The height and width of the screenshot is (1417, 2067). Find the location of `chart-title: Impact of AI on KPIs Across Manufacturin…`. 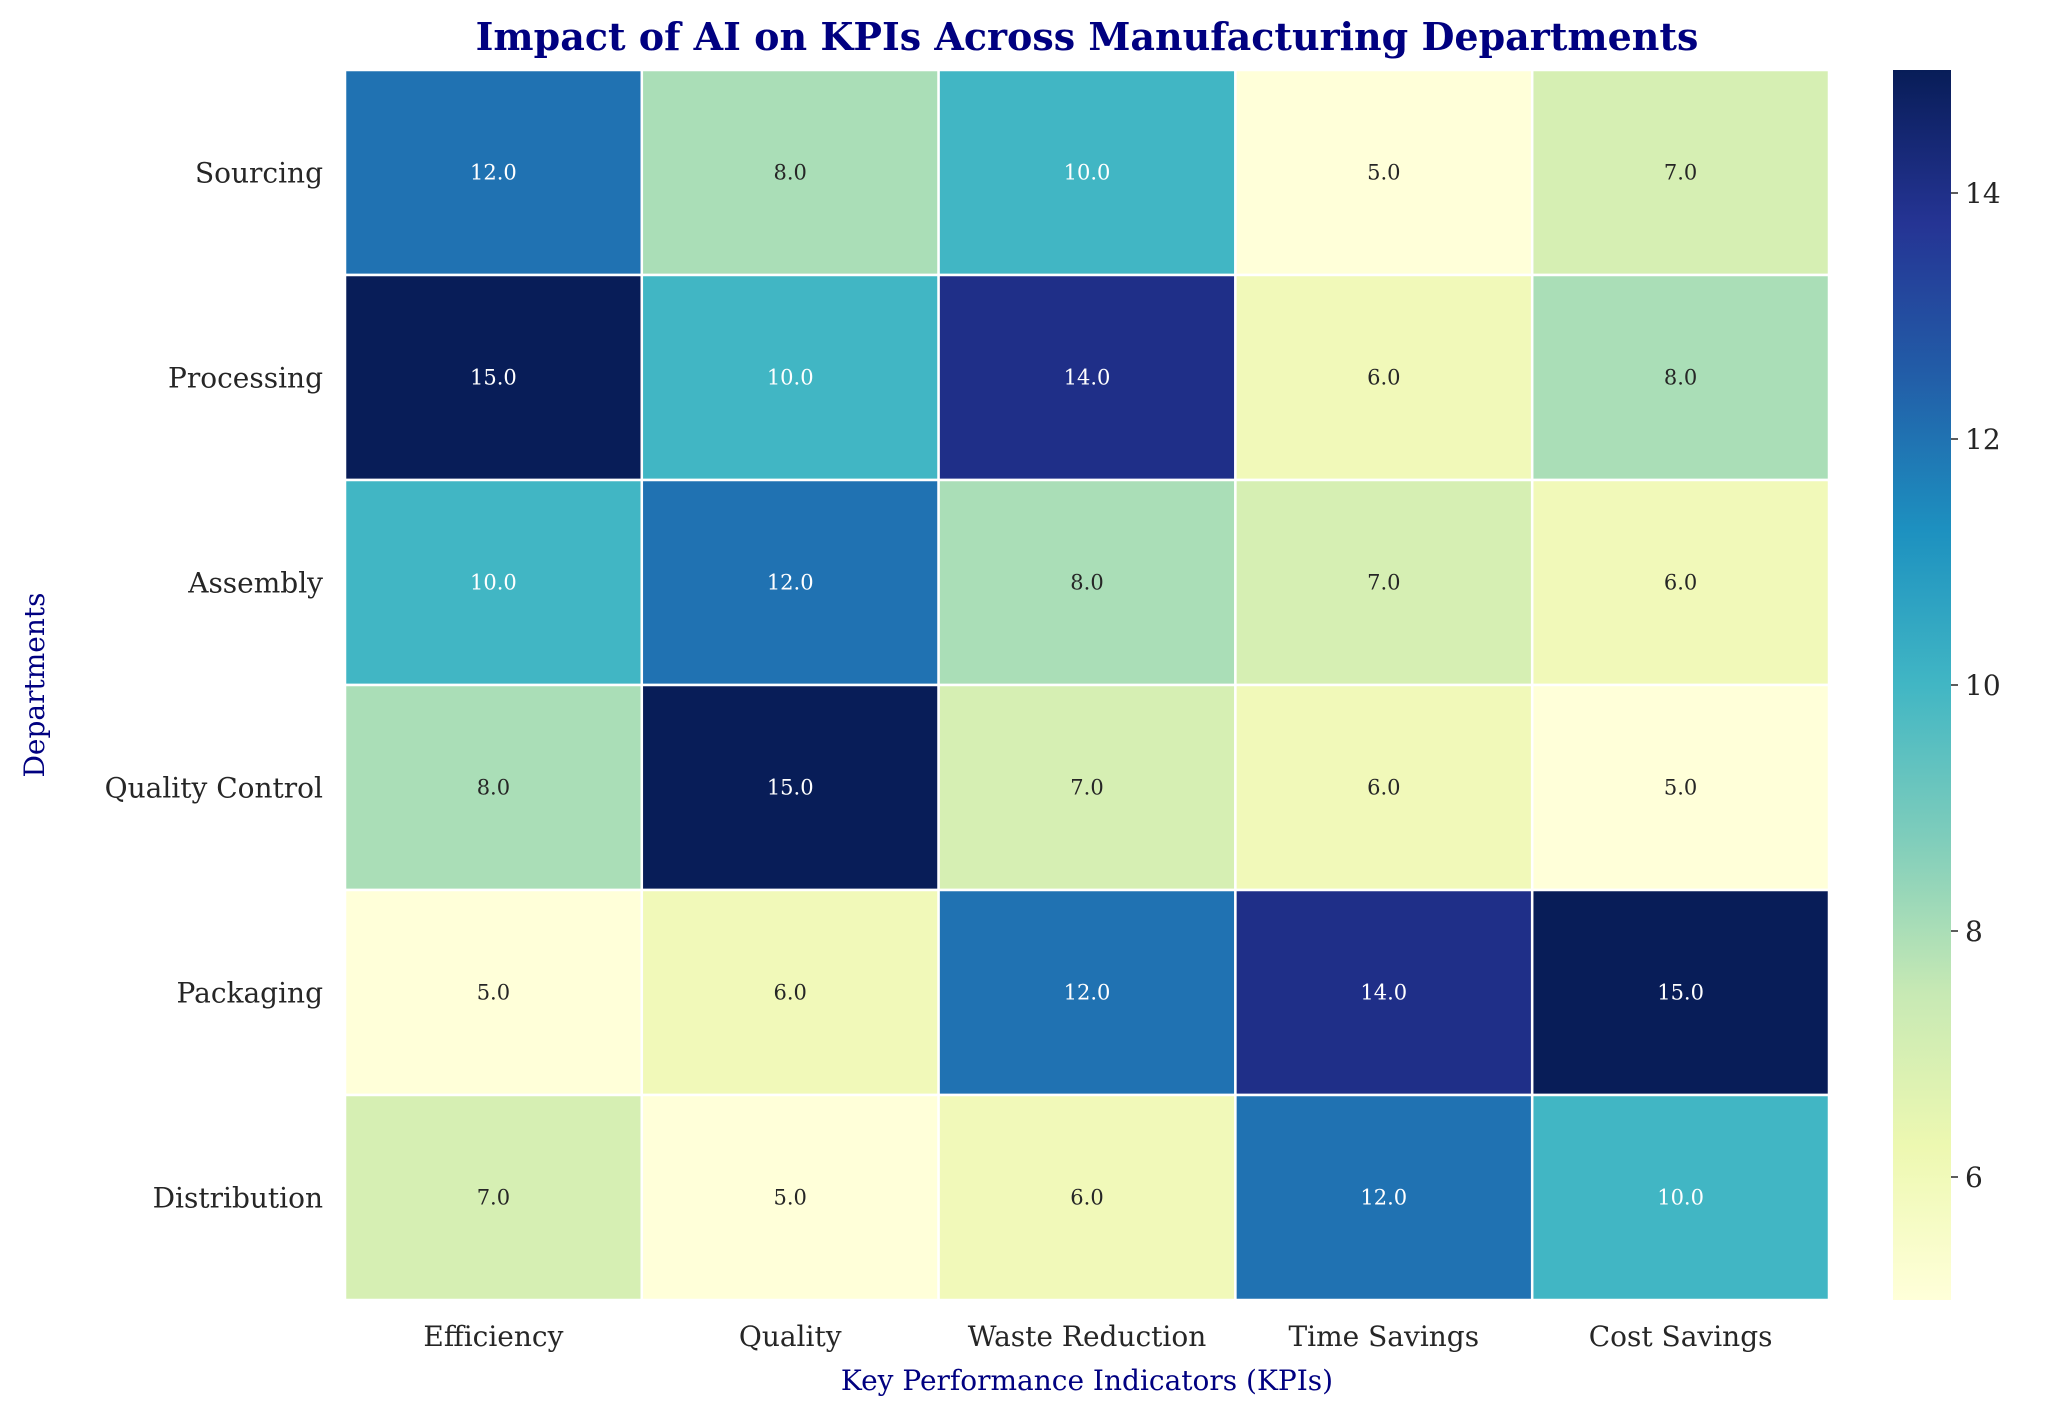

chart-title: Impact of AI on KPIs Across Manufacturin… is located at coordinates (1087, 36).